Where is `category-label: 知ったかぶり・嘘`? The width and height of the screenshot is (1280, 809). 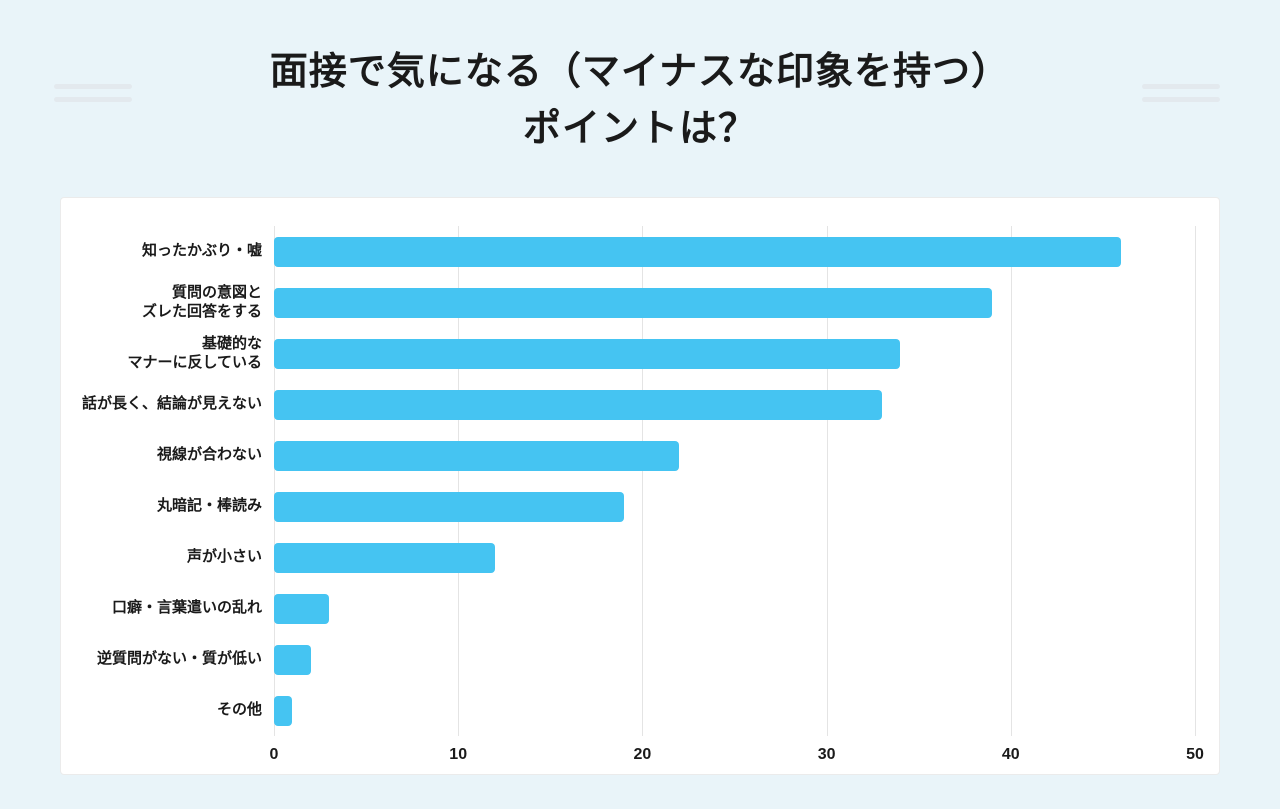
category-label: 知ったかぶり・嘘 is located at coordinates (201, 251).